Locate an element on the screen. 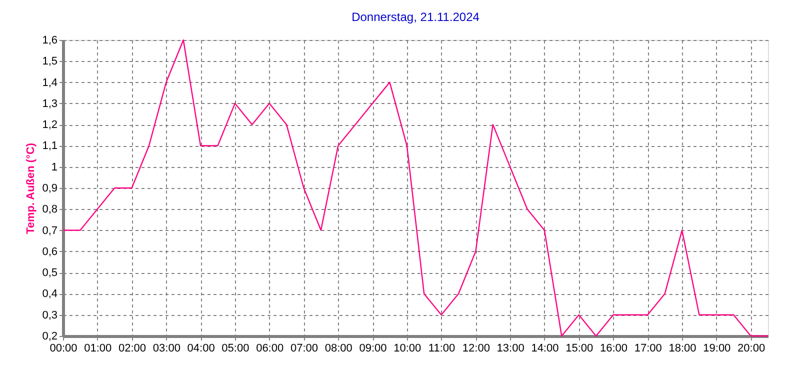 The height and width of the screenshot is (387, 792). y-tick-label: 1 is located at coordinates (54, 167).